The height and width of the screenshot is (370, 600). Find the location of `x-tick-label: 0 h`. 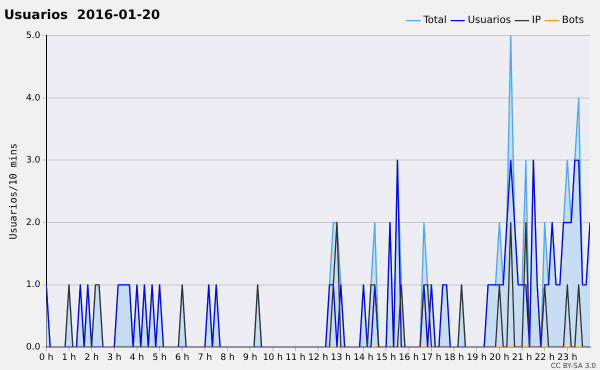

x-tick-label: 0 h is located at coordinates (46, 357).